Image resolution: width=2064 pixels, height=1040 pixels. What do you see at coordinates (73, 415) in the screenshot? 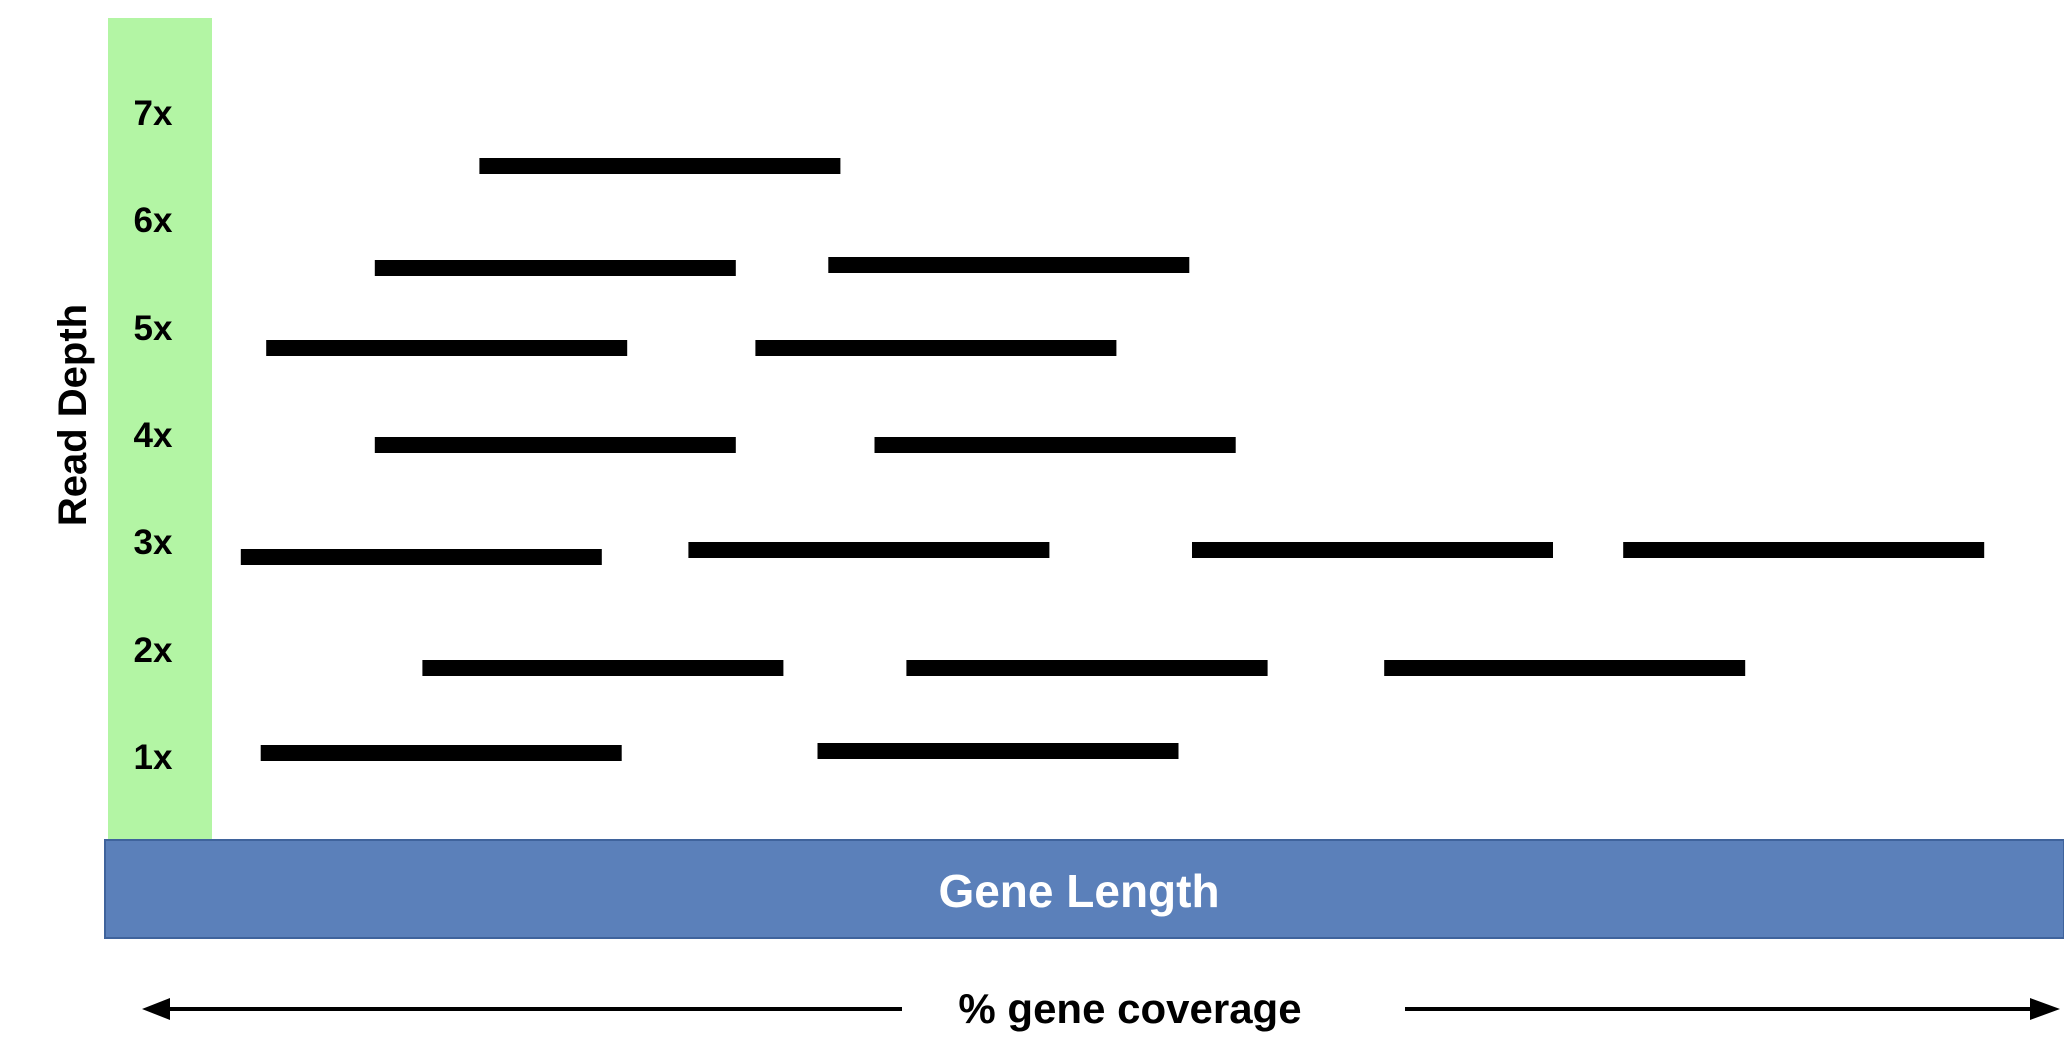
I see `read-depth-axis-title: Read Depth` at bounding box center [73, 415].